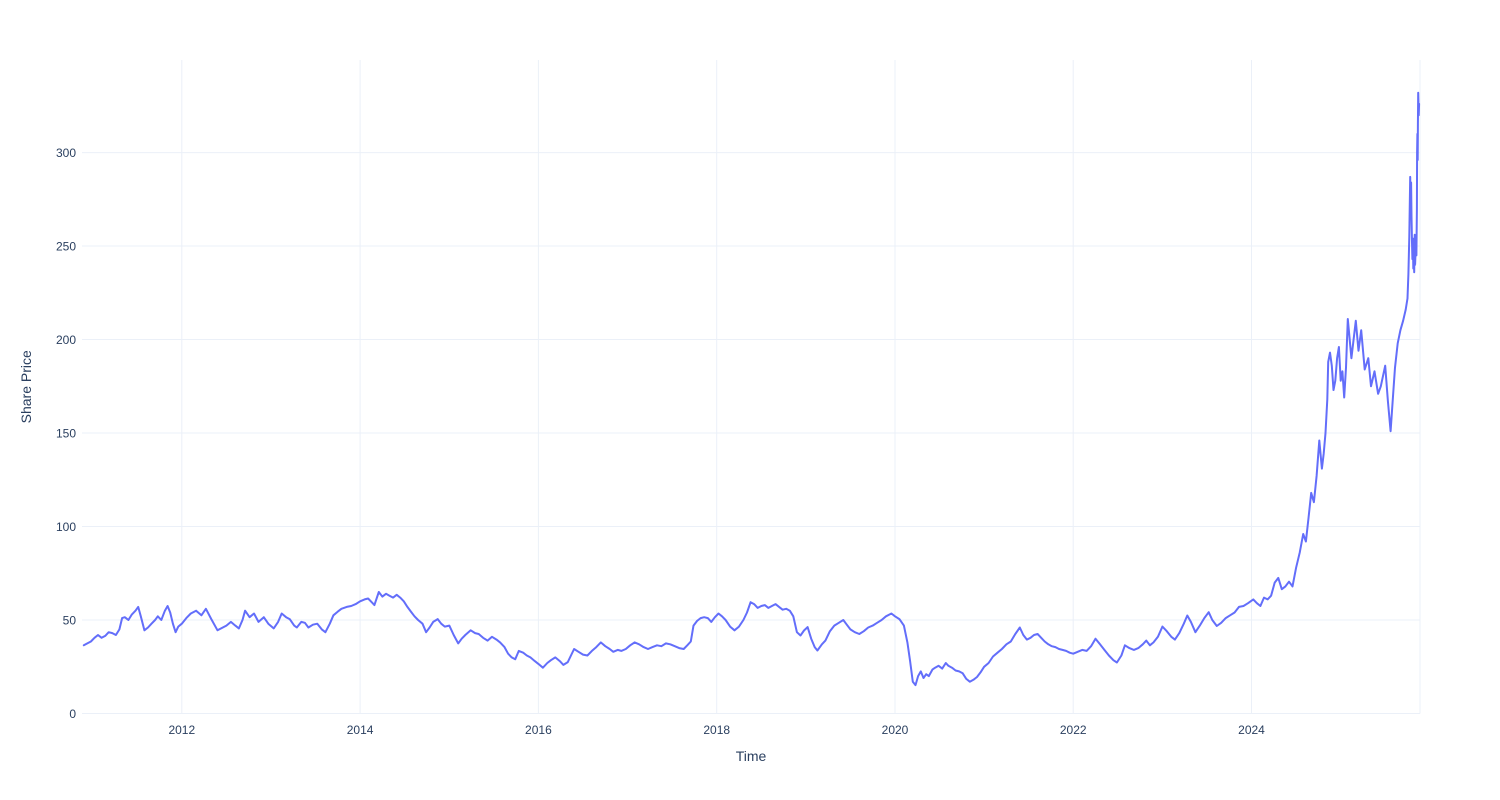 The width and height of the screenshot is (1500, 800). I want to click on y-tick-label: 100, so click(66, 527).